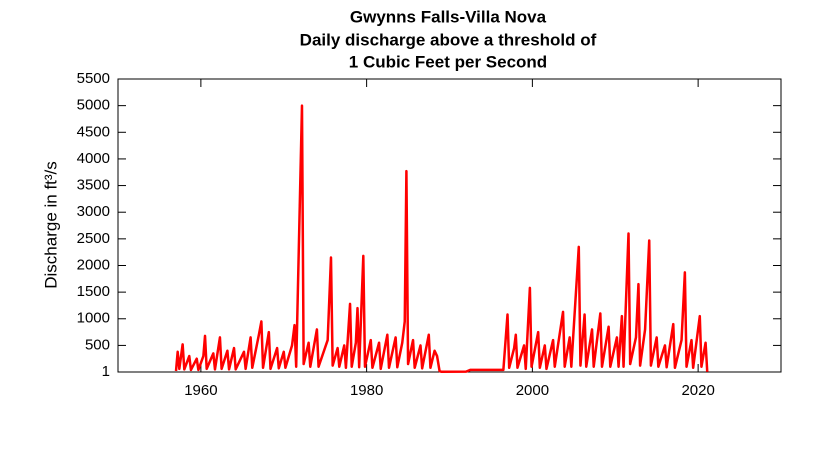 The width and height of the screenshot is (821, 475). Describe the element at coordinates (697, 390) in the screenshot. I see `x-tick-label: 2020` at that location.